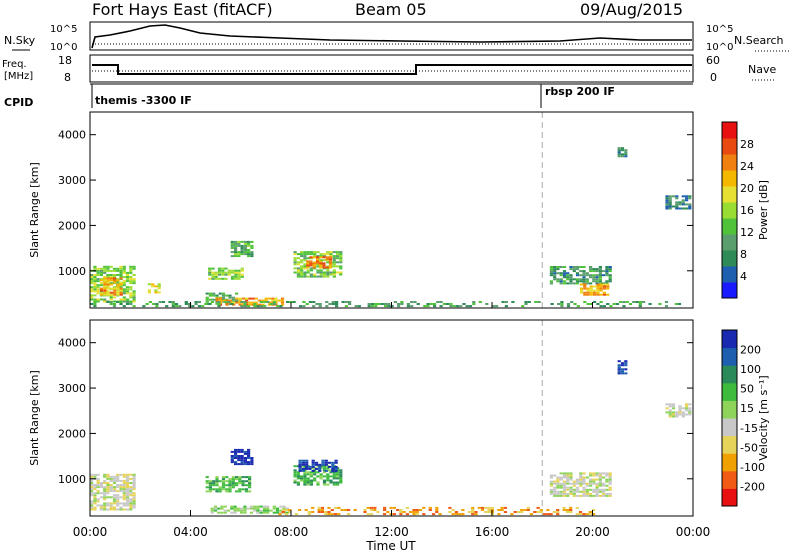  I want to click on colorbar-tick-label: -50, so click(749, 447).